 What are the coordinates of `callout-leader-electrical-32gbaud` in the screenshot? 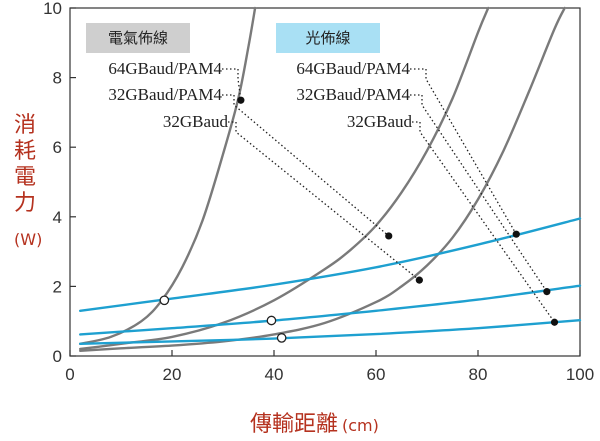 It's located at (324, 201).